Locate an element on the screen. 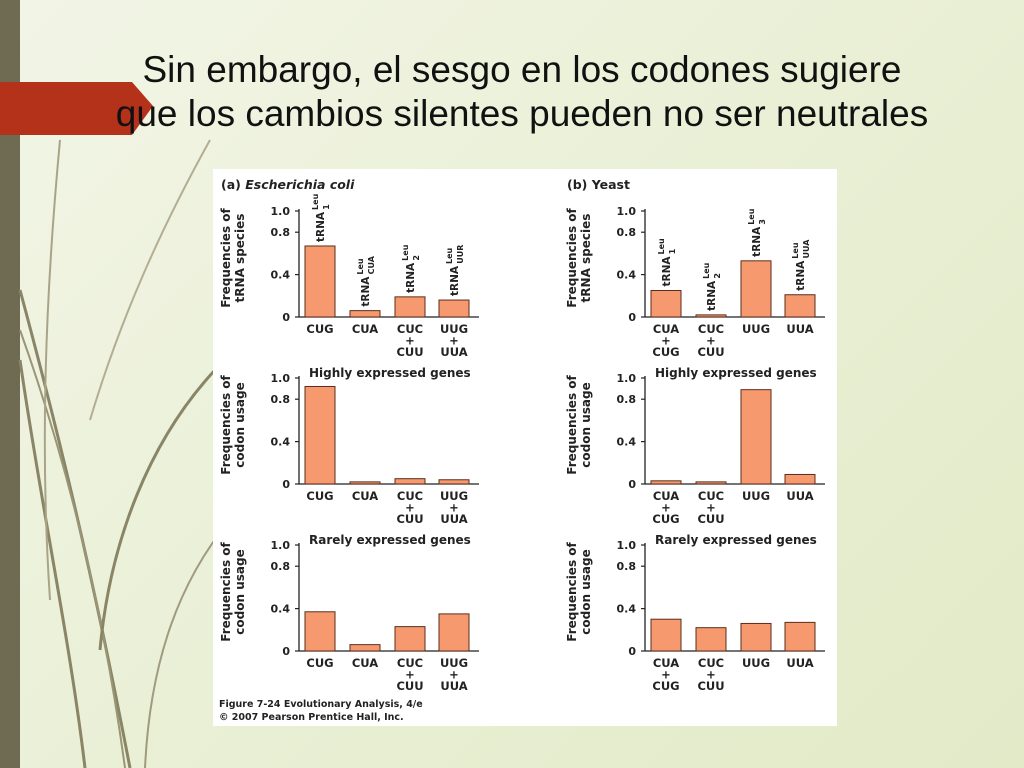  panel-subtitle: Rarely expressed genes is located at coordinates (736, 540).